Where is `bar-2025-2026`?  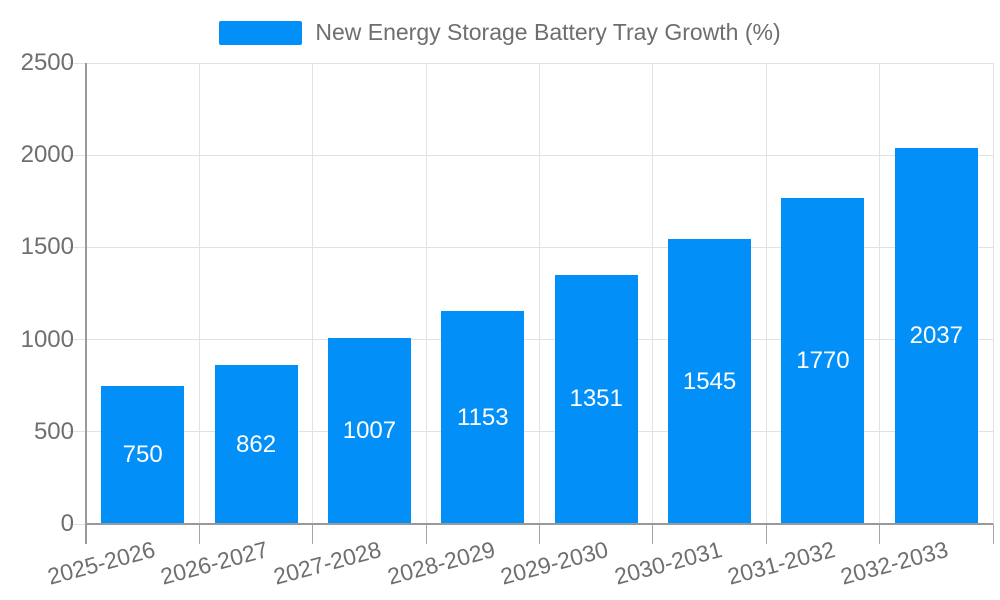 bar-2025-2026 is located at coordinates (143, 454).